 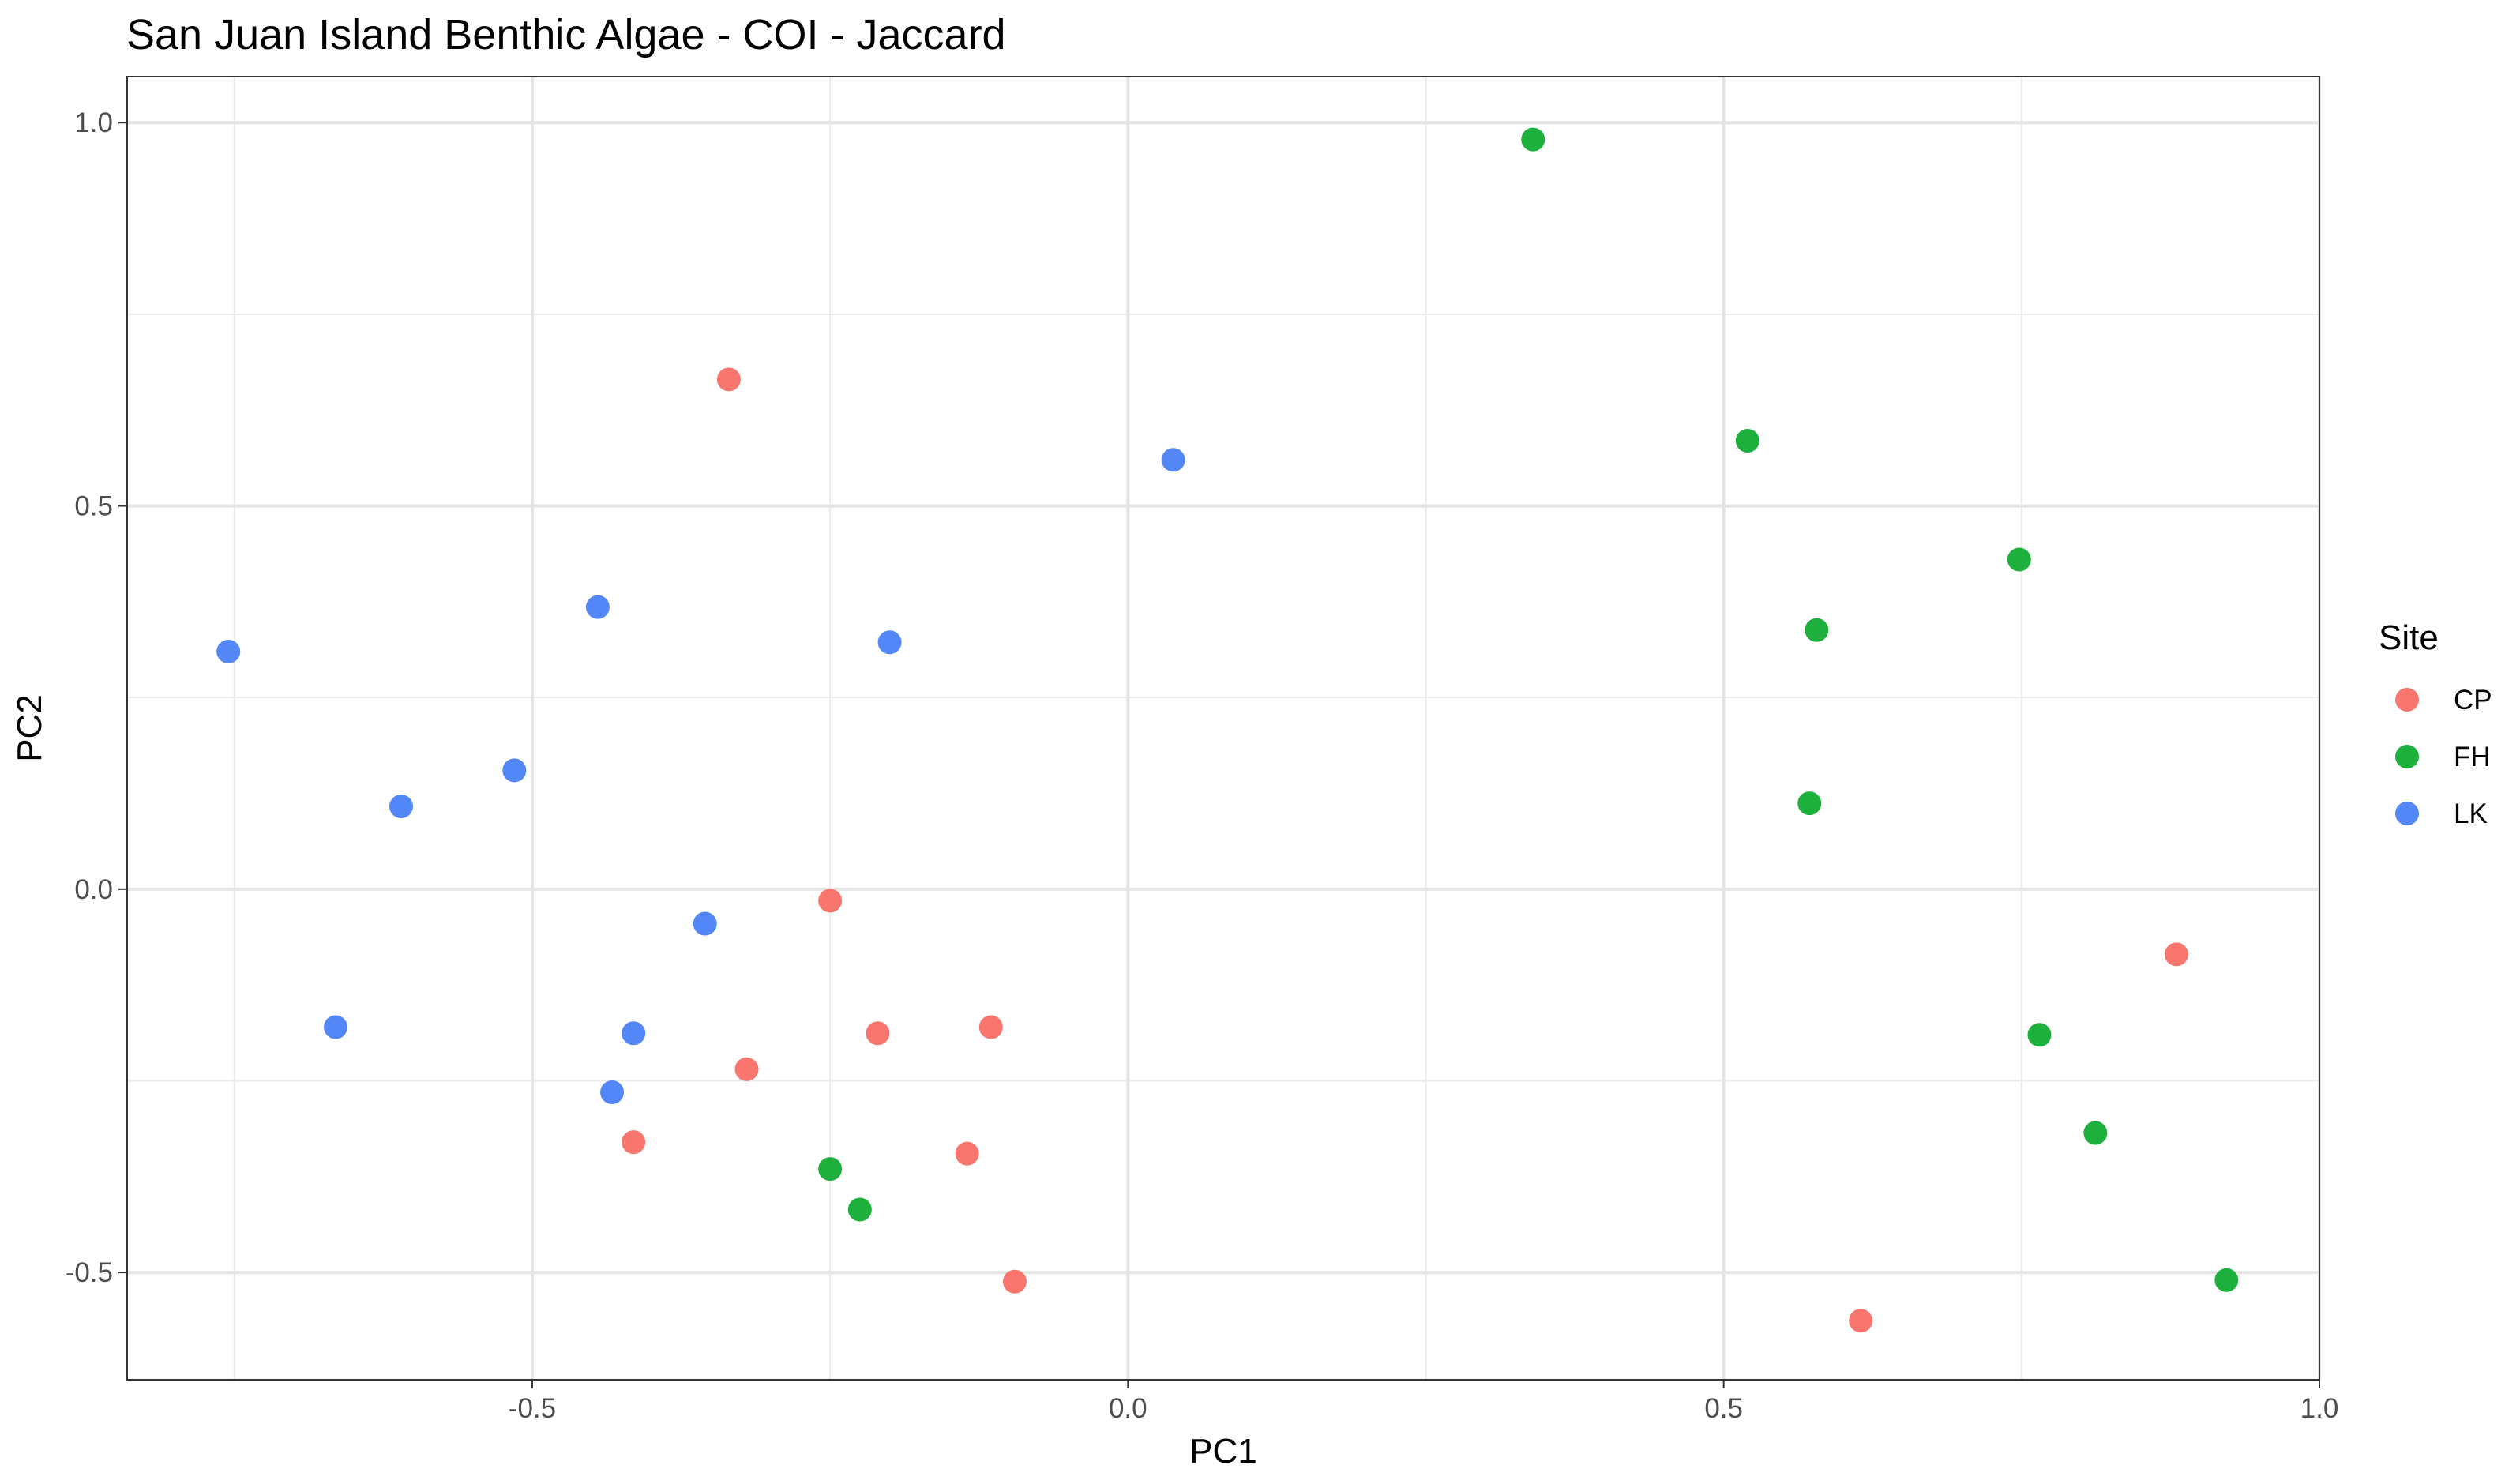 What do you see at coordinates (1128, 1408) in the screenshot?
I see `x-tick-label: 0.0` at bounding box center [1128, 1408].